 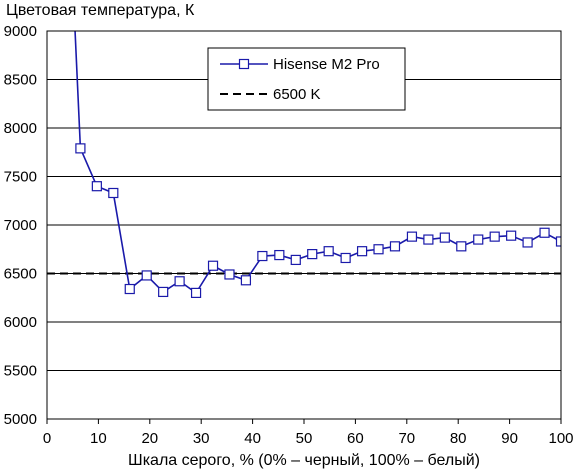 I want to click on x-tick-label: 40, so click(x=252, y=438).